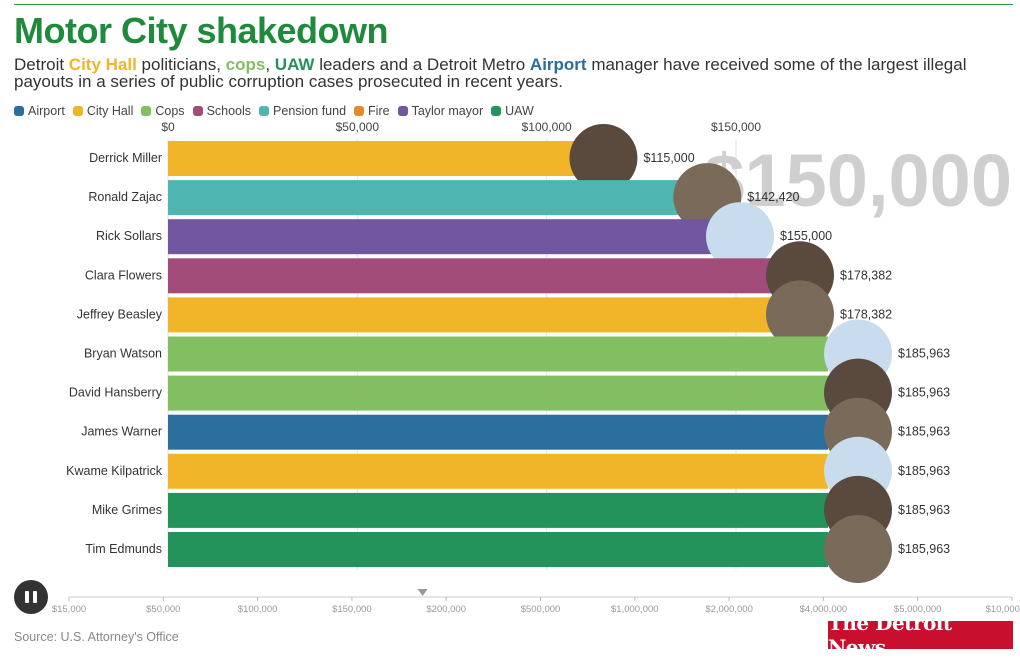  I want to click on legend-item: Pension fund, so click(302, 111).